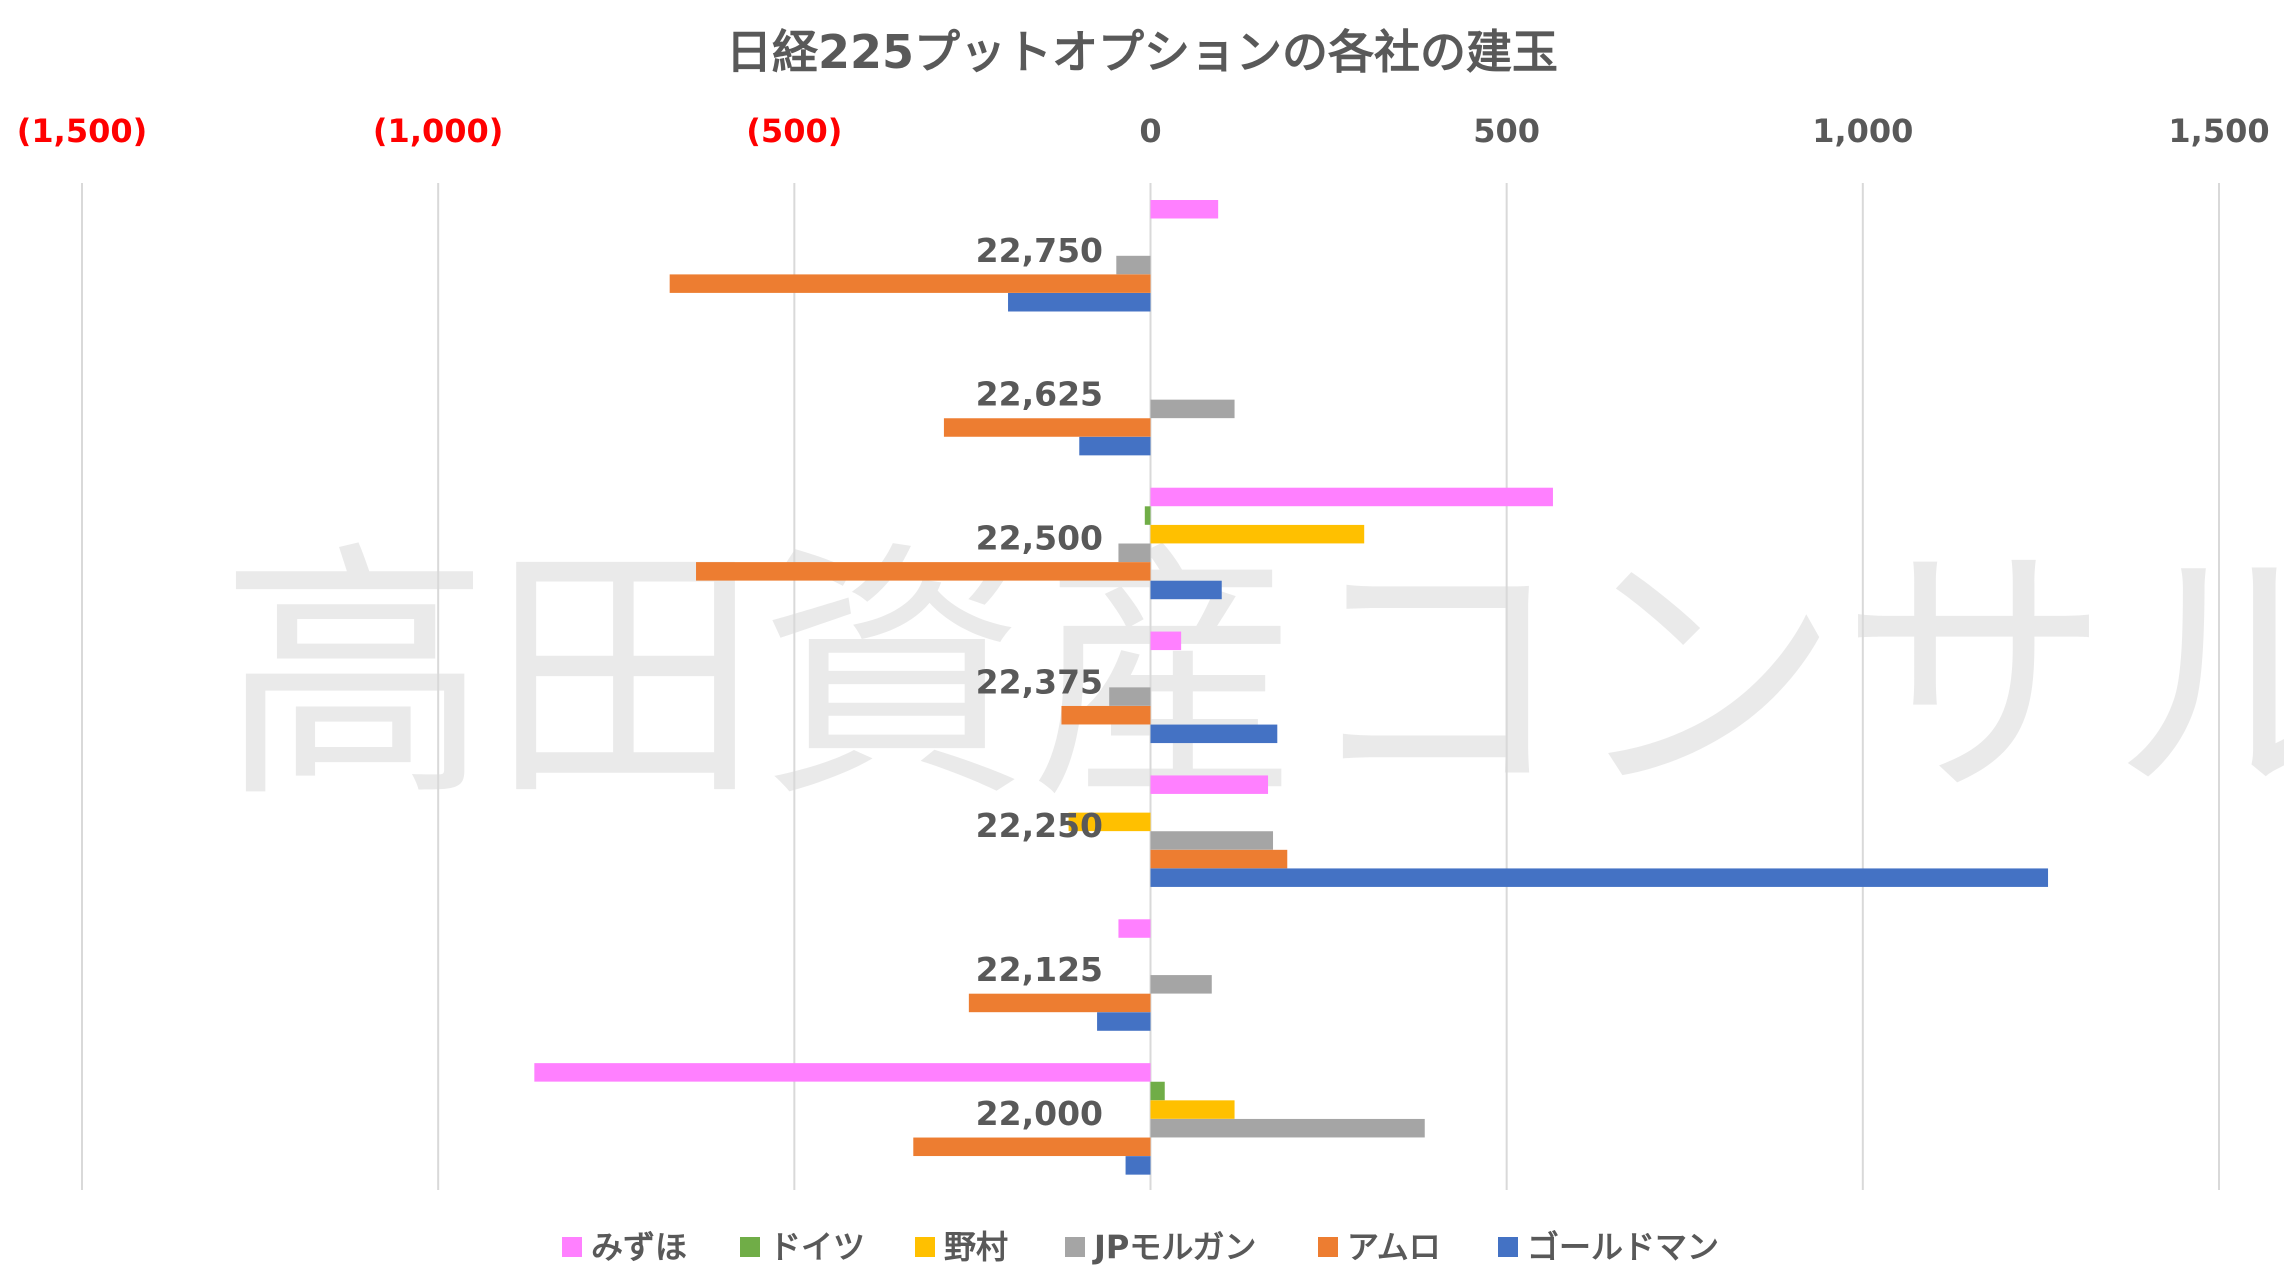 The height and width of the screenshot is (1283, 2284). I want to click on category-label: 22,500, so click(1039, 538).